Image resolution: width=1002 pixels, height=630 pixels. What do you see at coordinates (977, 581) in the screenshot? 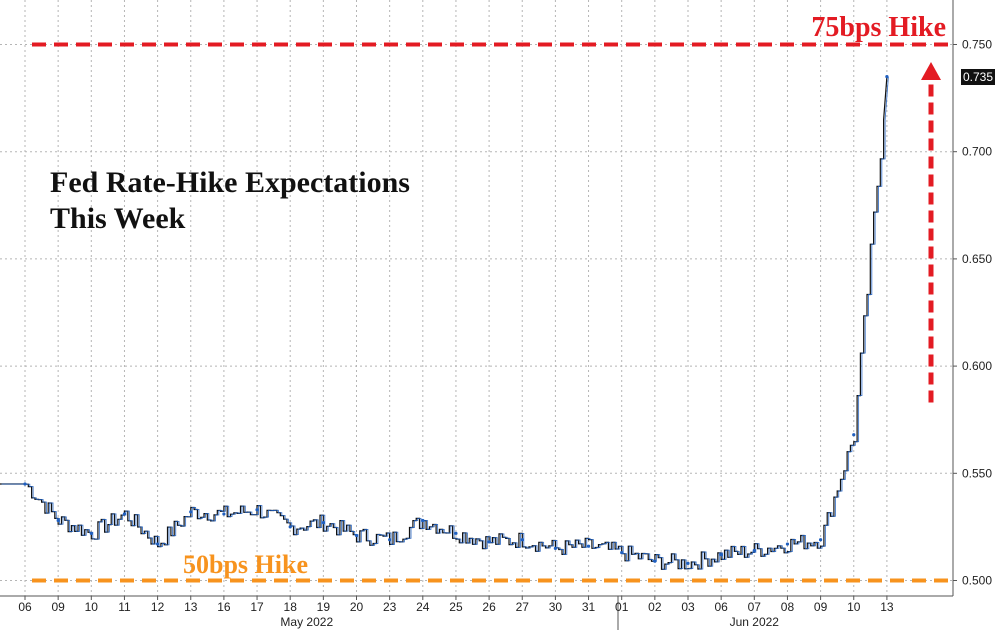
I see `y-tick-label: 0.500` at bounding box center [977, 581].